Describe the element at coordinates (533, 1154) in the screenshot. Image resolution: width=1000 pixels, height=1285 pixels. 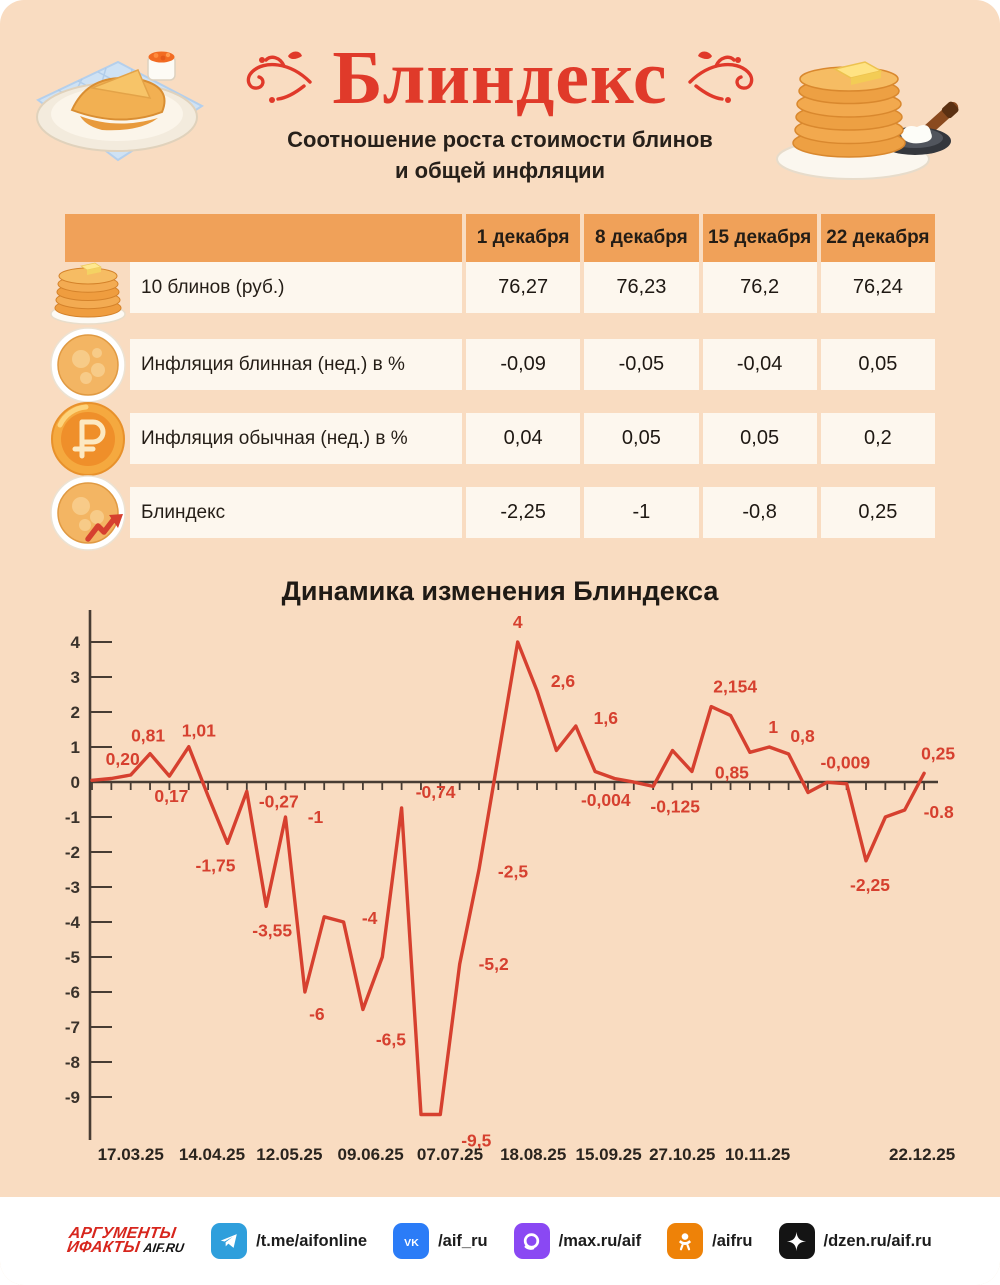
I see `x-date-label: 18.08.25` at that location.